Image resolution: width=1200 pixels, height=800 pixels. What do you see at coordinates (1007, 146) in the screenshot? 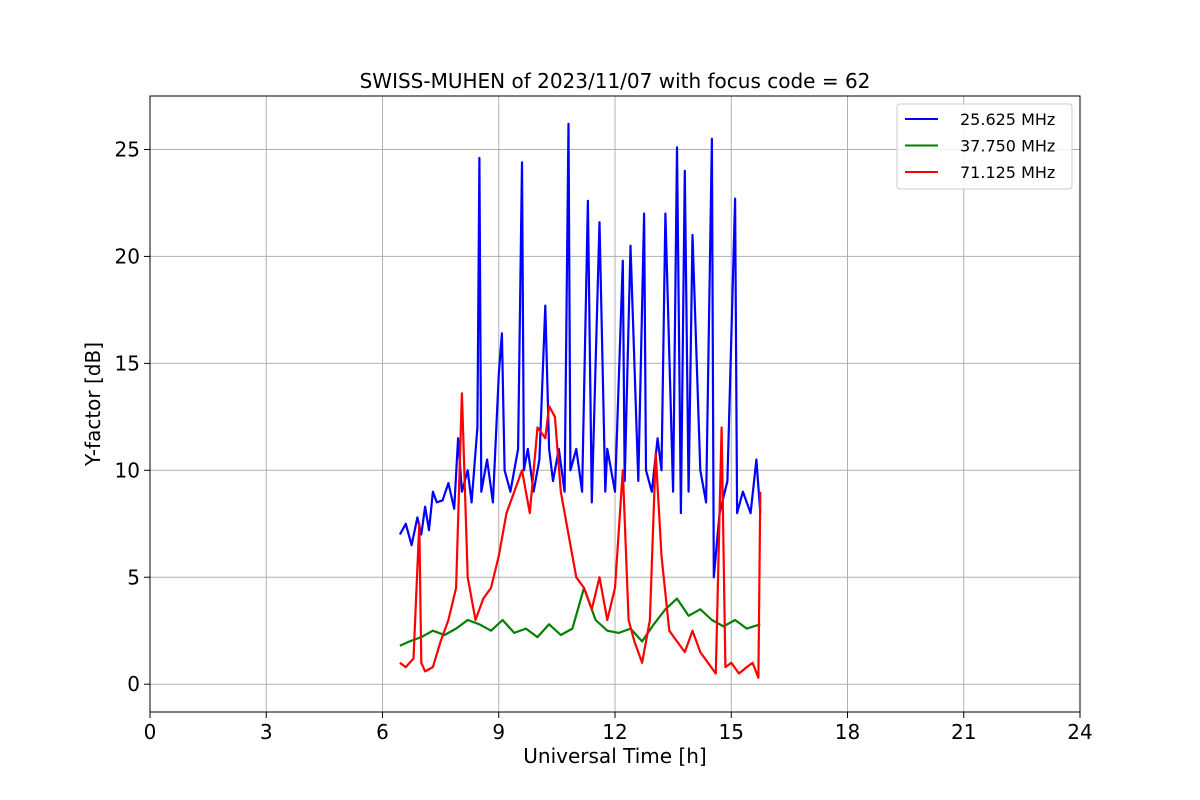
I see `legend-label: 37.750 MHz` at bounding box center [1007, 146].